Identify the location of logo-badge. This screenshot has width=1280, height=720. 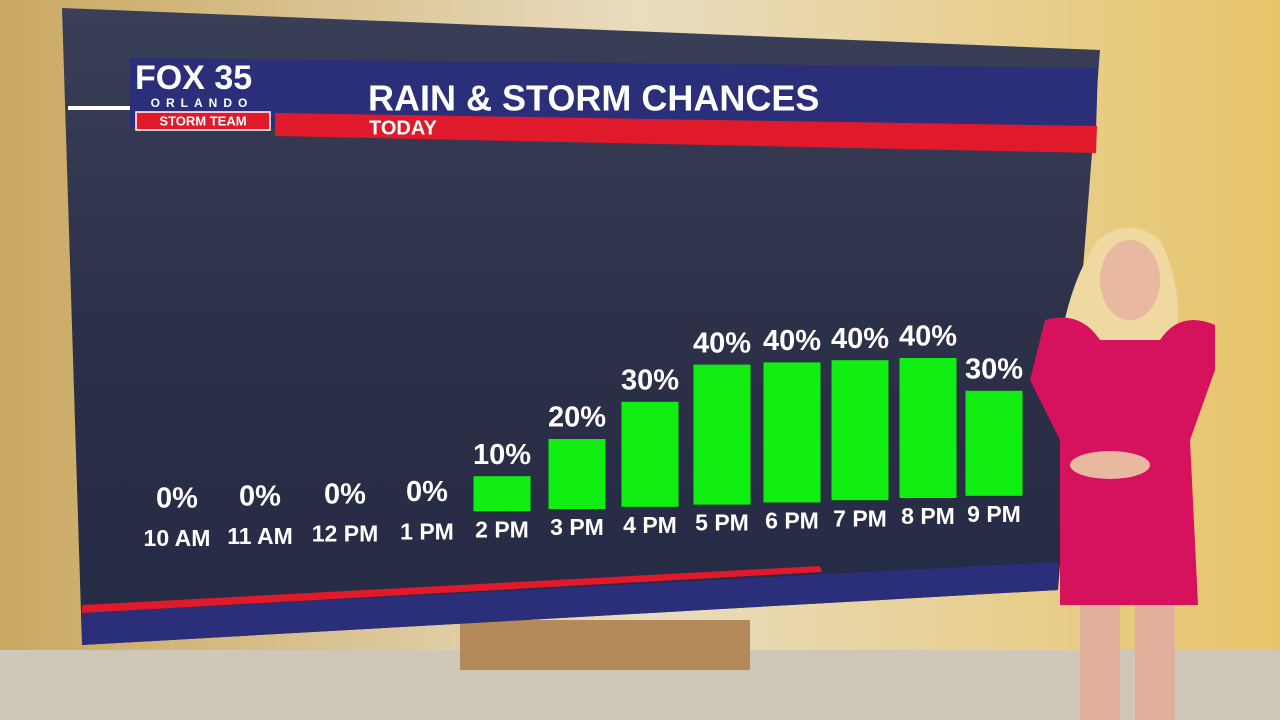
(203, 121).